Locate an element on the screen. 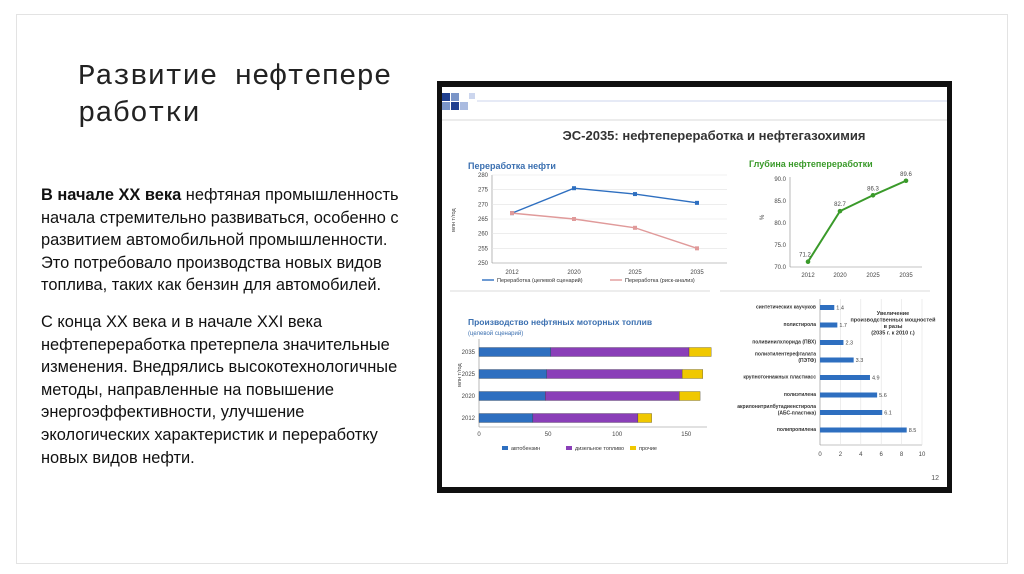 Image resolution: width=1024 pixels, height=574 pixels. chart3-legend-other: прочие is located at coordinates (648, 449).